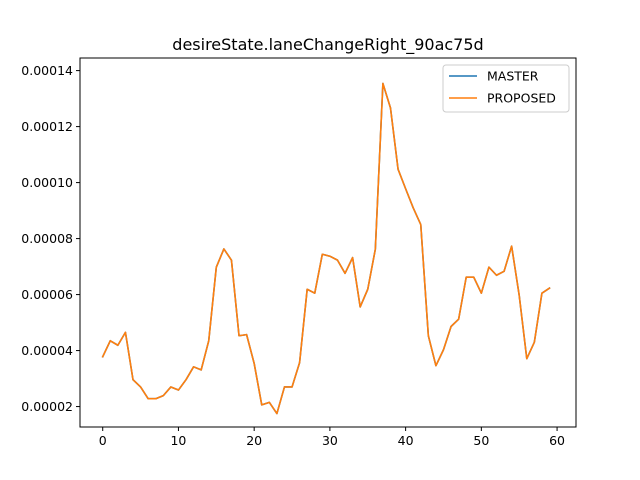 The height and width of the screenshot is (480, 640). I want to click on x-tick-label: 20, so click(254, 440).